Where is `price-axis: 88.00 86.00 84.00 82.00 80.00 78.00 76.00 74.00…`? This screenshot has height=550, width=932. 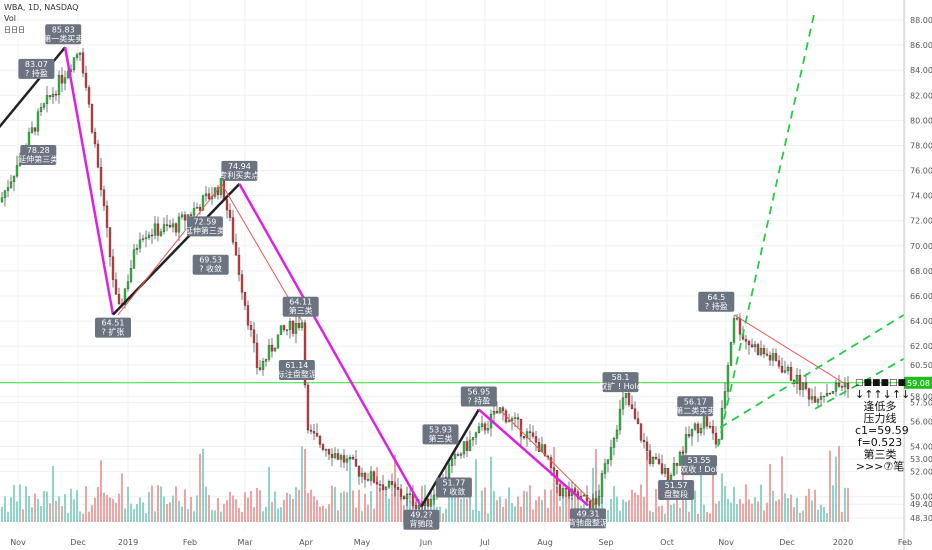 price-axis: 88.00 86.00 84.00 82.00 80.00 78.00 76.00 74.00… is located at coordinates (917, 275).